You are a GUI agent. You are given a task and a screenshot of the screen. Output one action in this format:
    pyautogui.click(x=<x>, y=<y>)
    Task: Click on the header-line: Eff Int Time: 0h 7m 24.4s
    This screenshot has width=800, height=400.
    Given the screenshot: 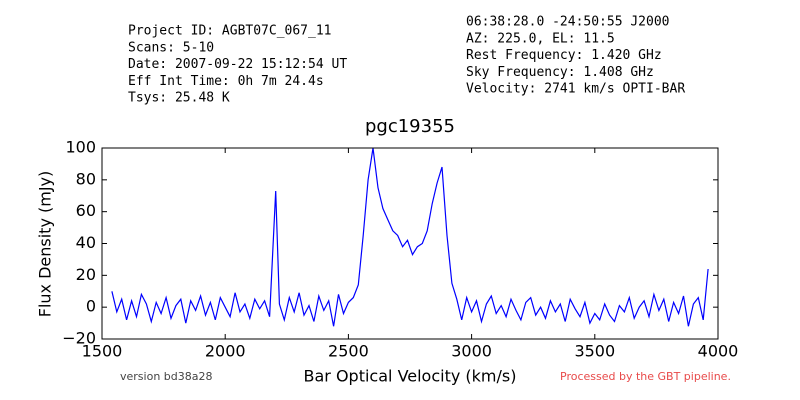 What is the action you would take?
    pyautogui.click(x=226, y=81)
    